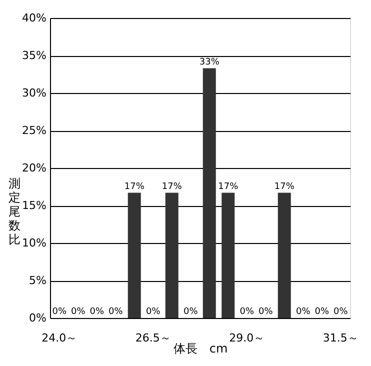 Image resolution: width=371 pixels, height=366 pixels. What do you see at coordinates (34, 93) in the screenshot?
I see `y-tick-label: 30%` at bounding box center [34, 93].